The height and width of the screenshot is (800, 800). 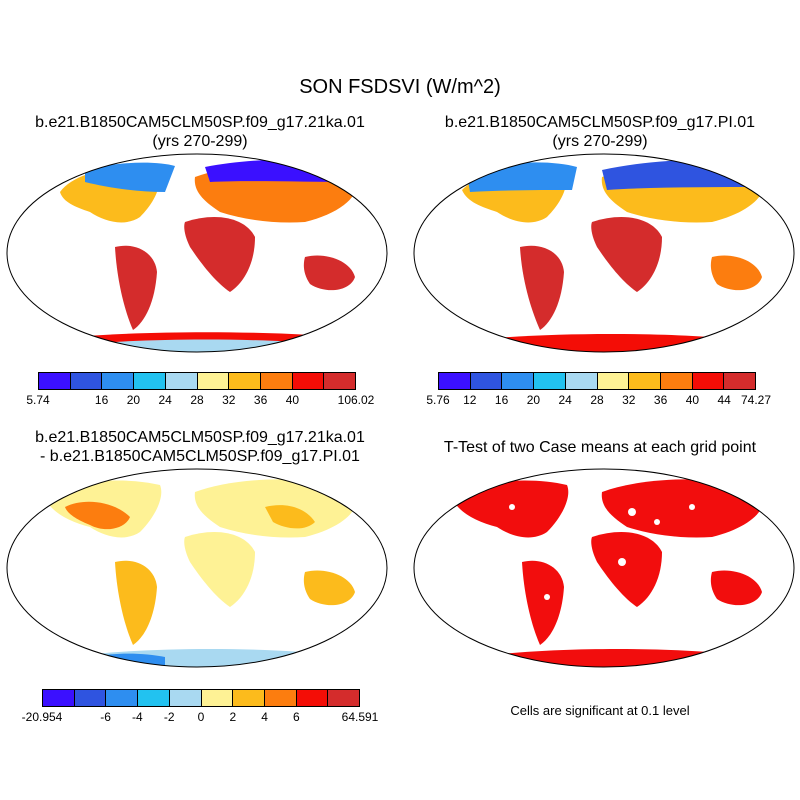 What do you see at coordinates (105, 717) in the screenshot?
I see `colorbar-tick-label: -6` at bounding box center [105, 717].